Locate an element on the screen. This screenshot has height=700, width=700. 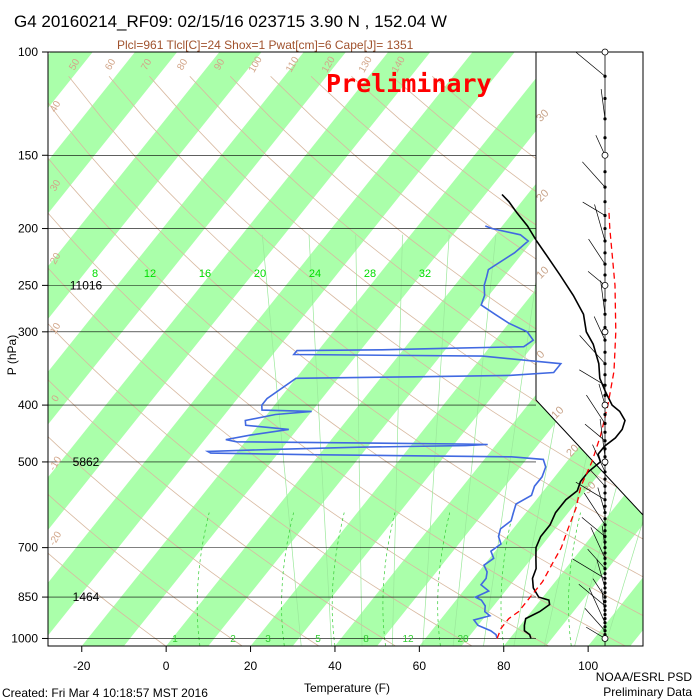
org-label: NOAA/ESRL PSD is located at coordinates (644, 677).